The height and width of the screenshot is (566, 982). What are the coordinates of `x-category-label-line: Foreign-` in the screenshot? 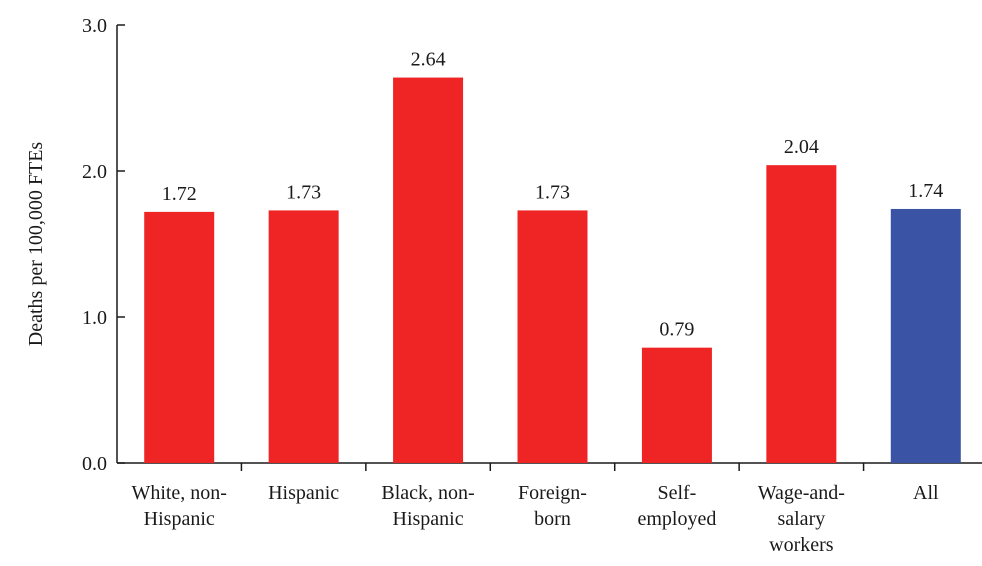 It's located at (552, 493).